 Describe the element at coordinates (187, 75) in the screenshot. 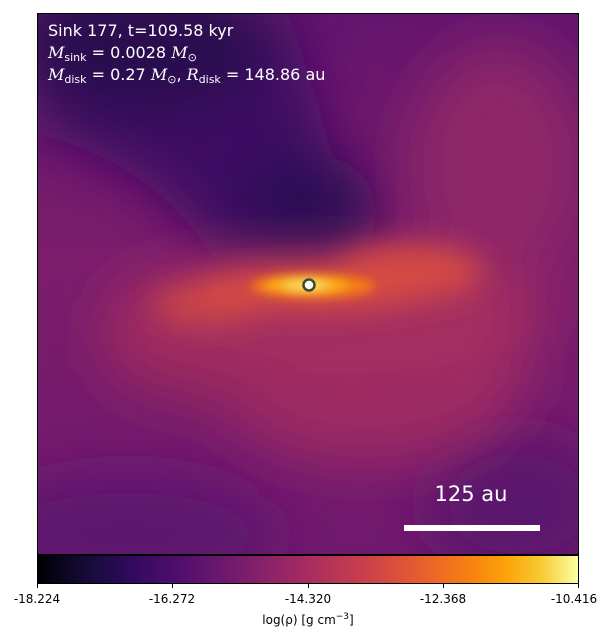

I see `disk-mass-radius-label: Mdisk = 0.27 M⊙, Rdisk = 148.86 au` at that location.